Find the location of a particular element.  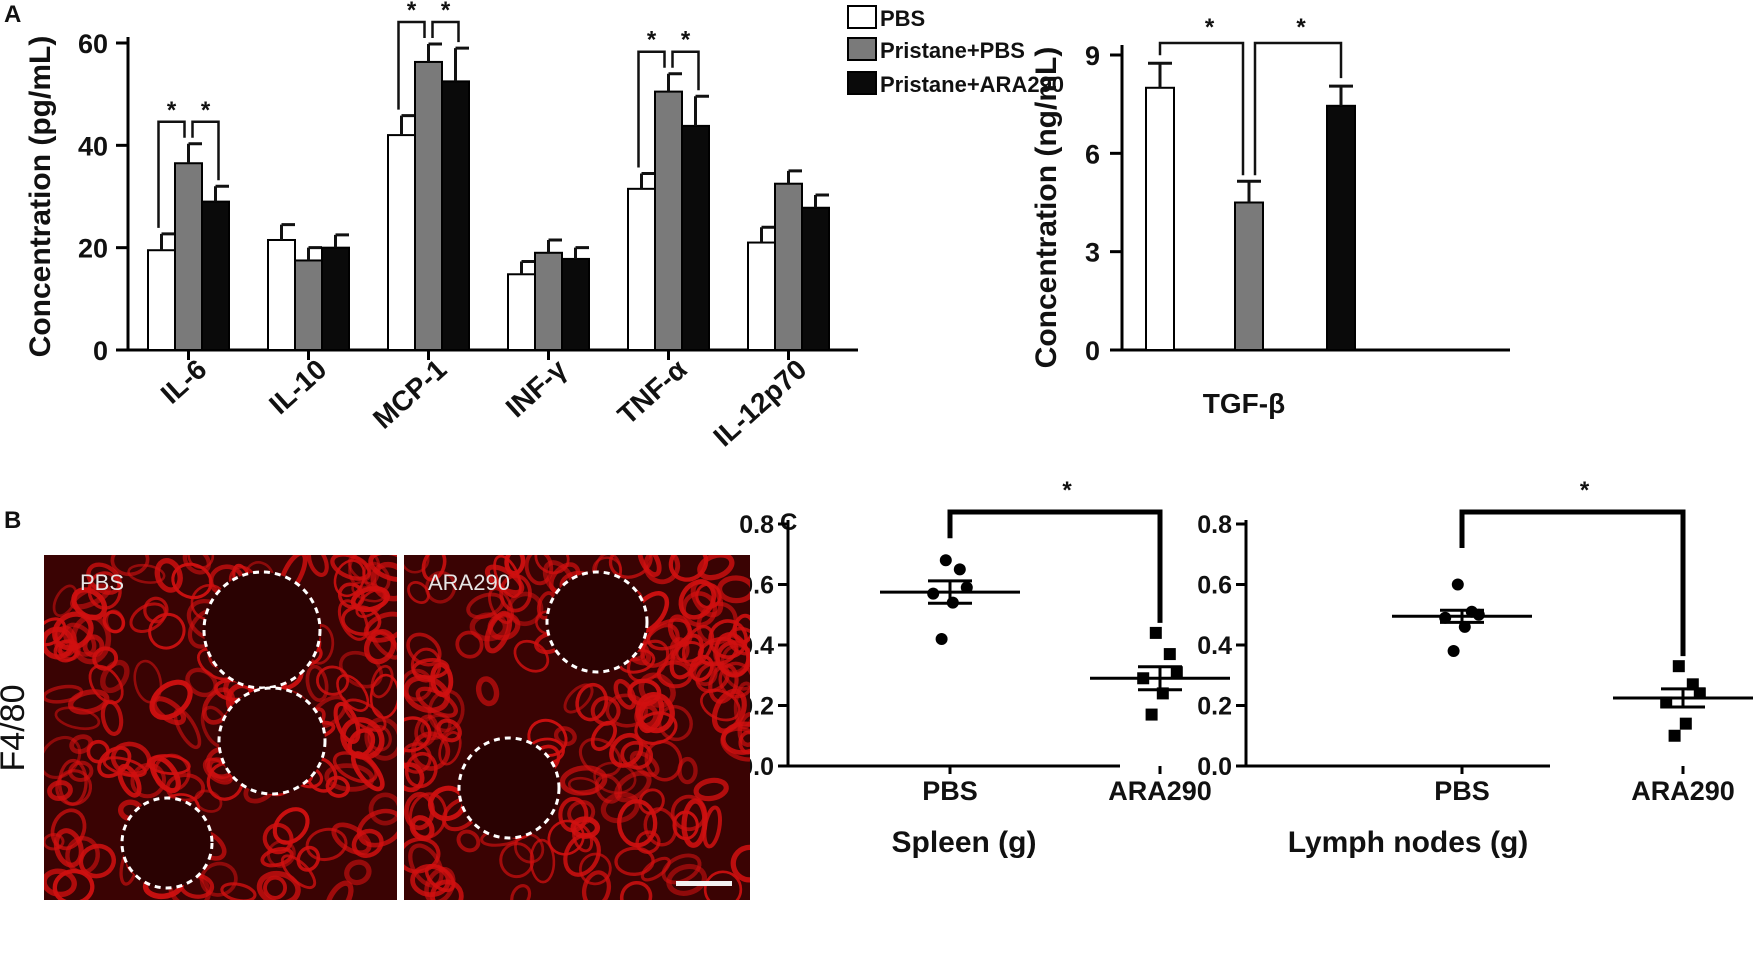

bar-mcp-1-pbs is located at coordinates (401, 242).